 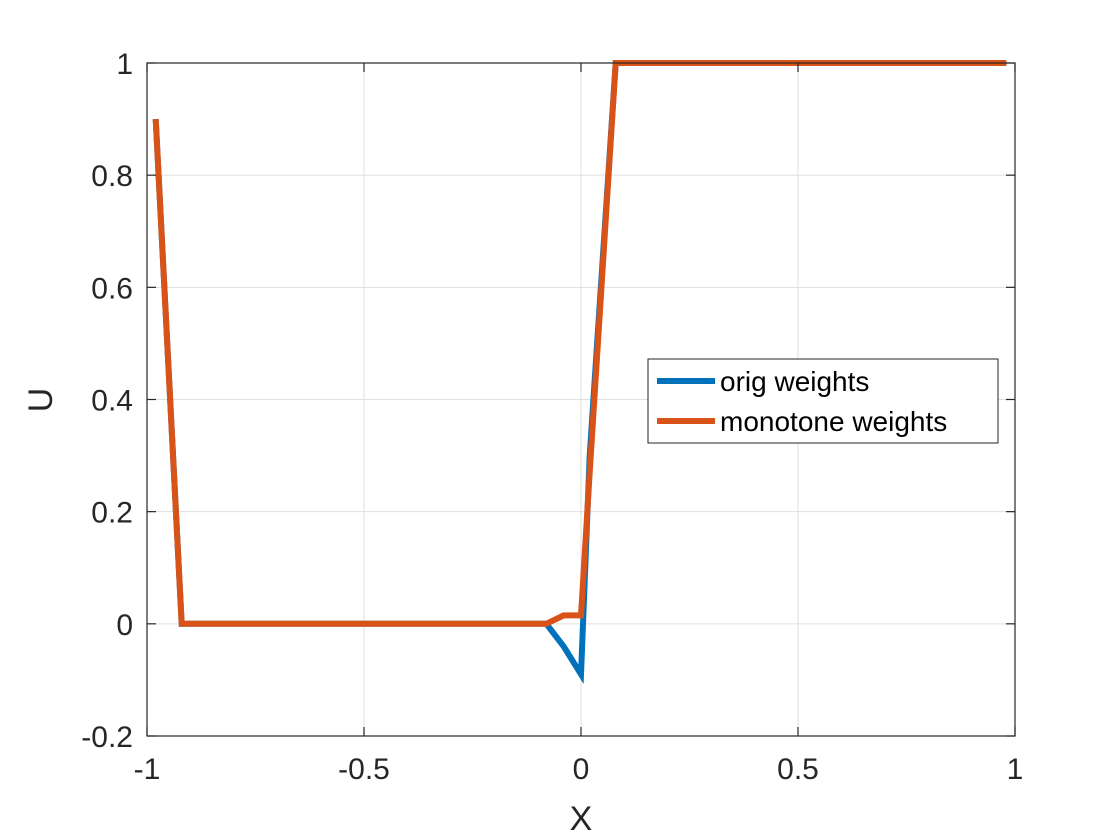 What do you see at coordinates (1015, 769) in the screenshot?
I see `x-tick-label: 1` at bounding box center [1015, 769].